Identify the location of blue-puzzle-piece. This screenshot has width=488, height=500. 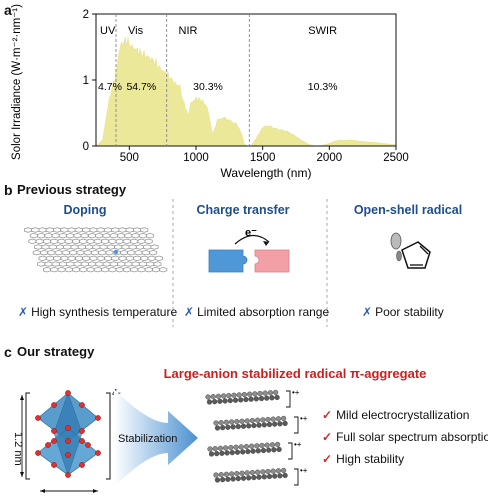
(228, 261).